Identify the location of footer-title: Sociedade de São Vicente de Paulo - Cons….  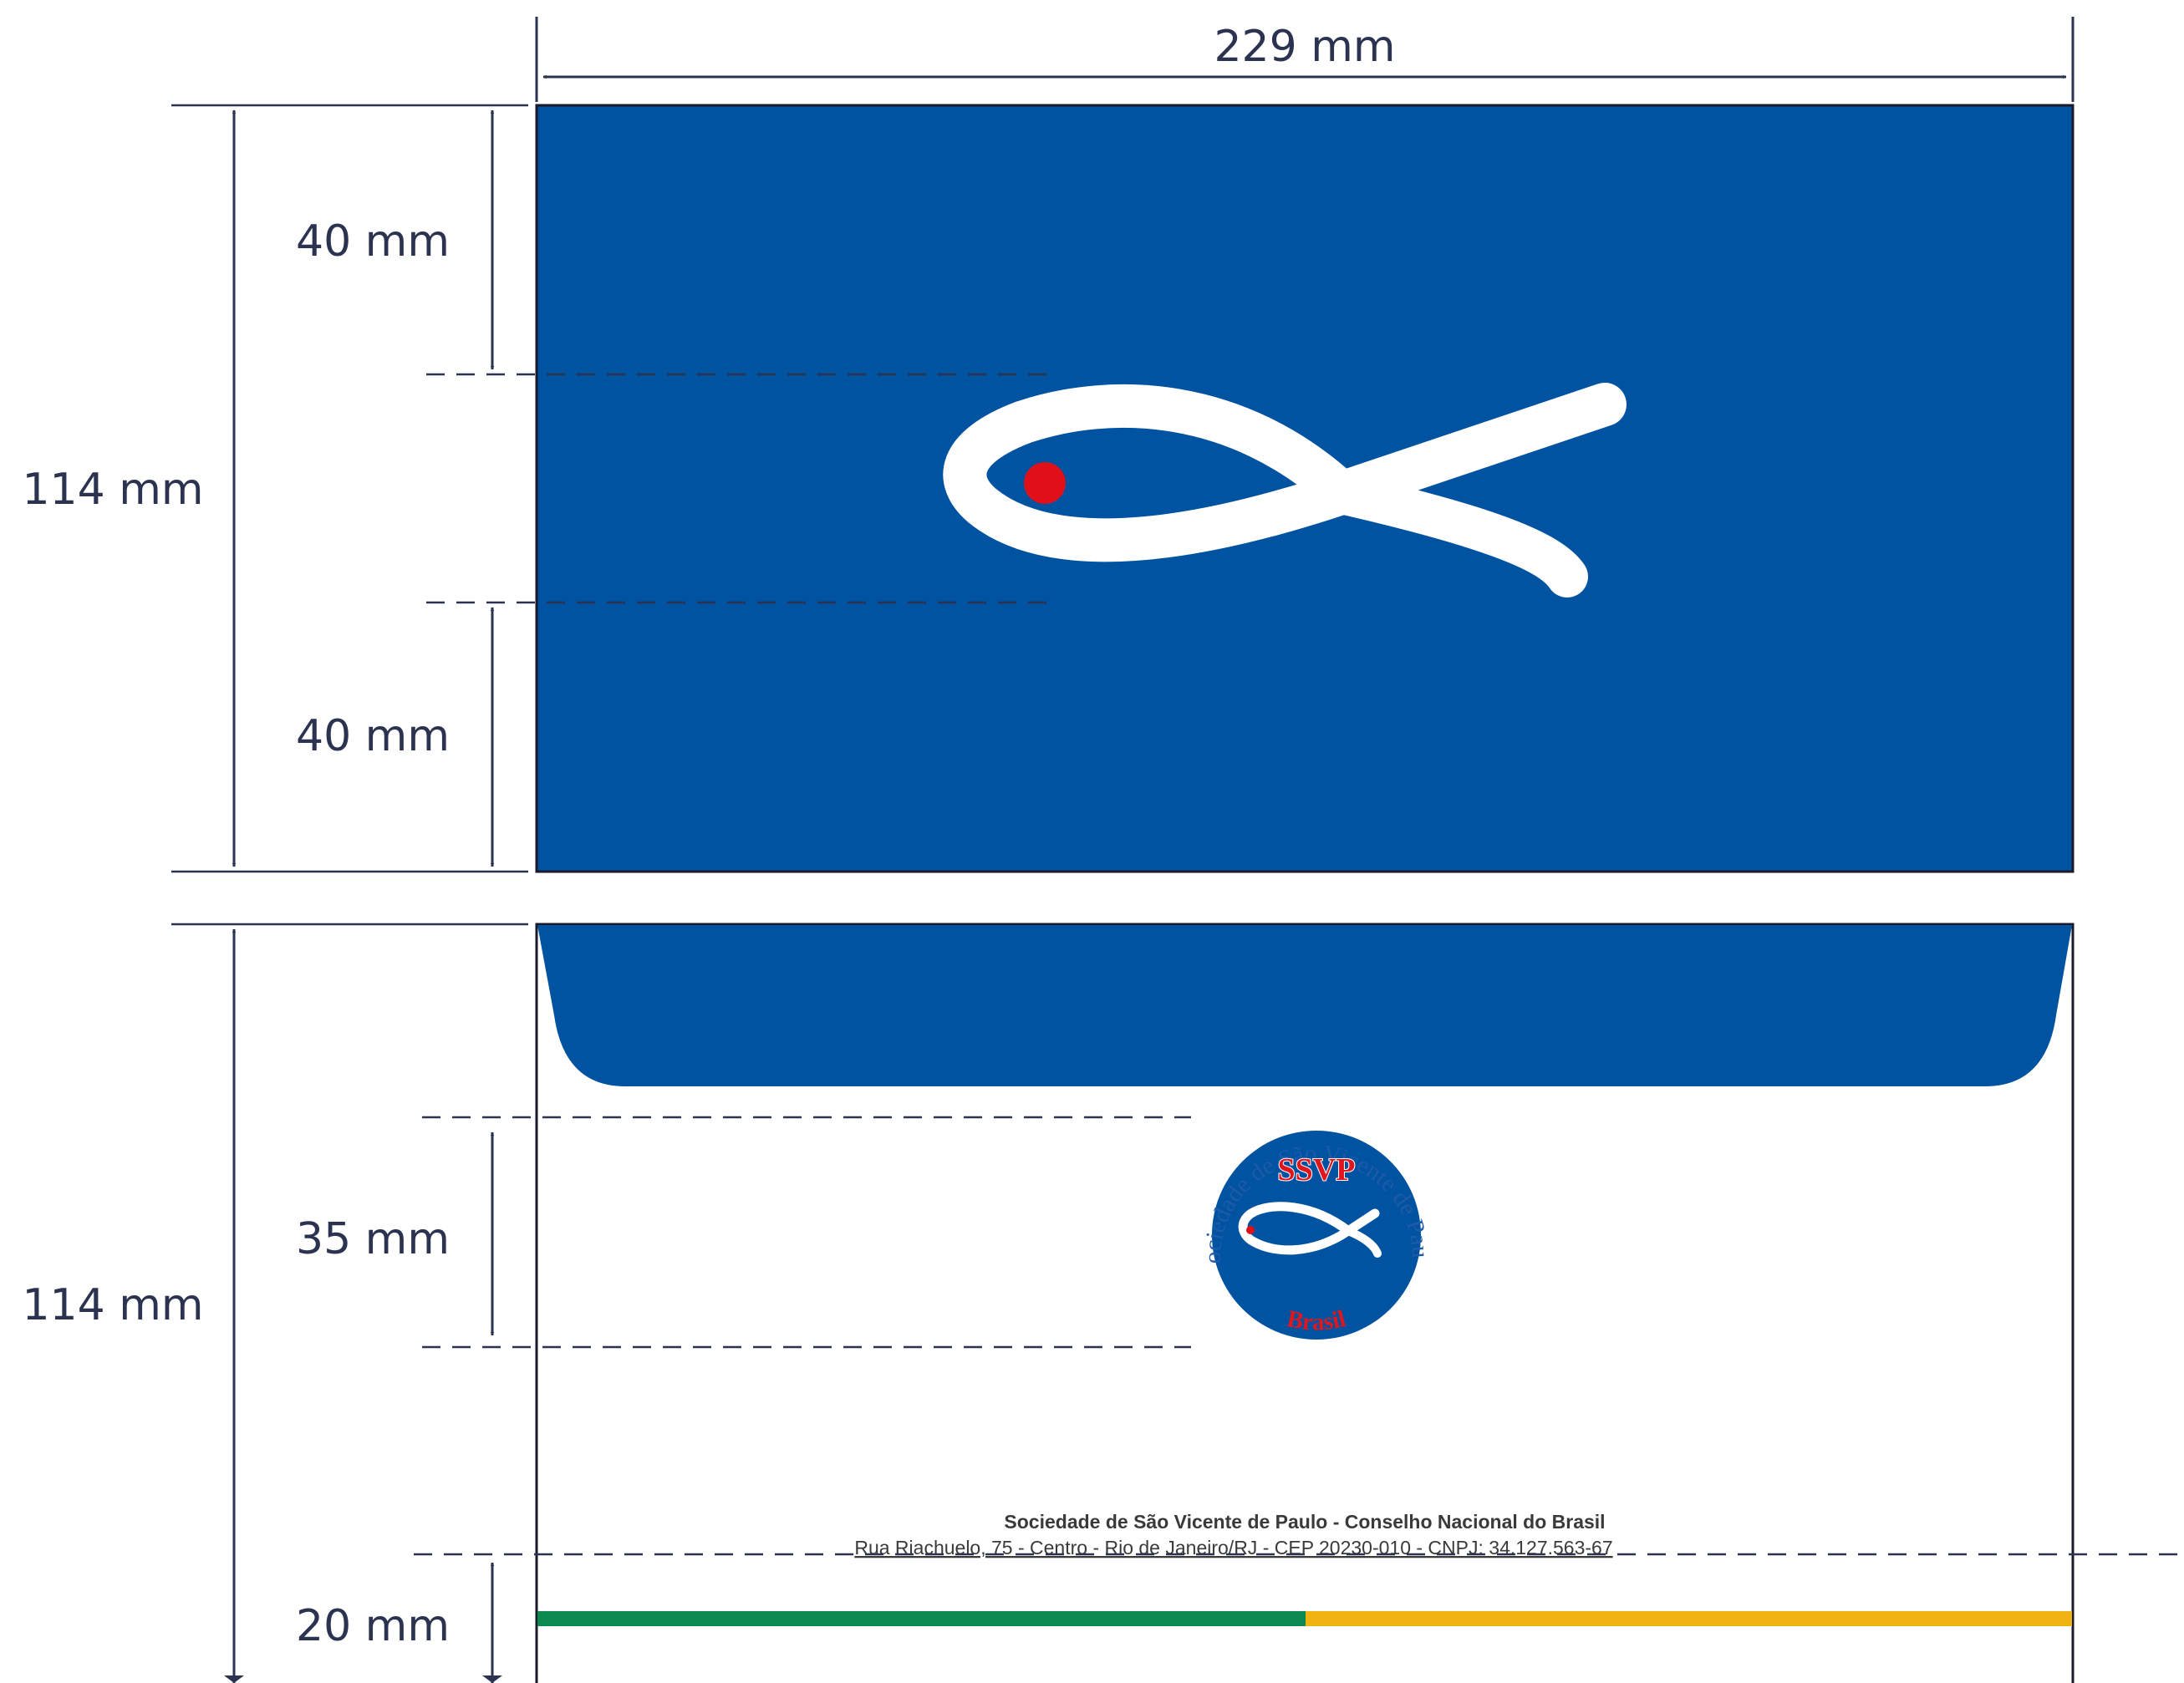
(1304, 1522).